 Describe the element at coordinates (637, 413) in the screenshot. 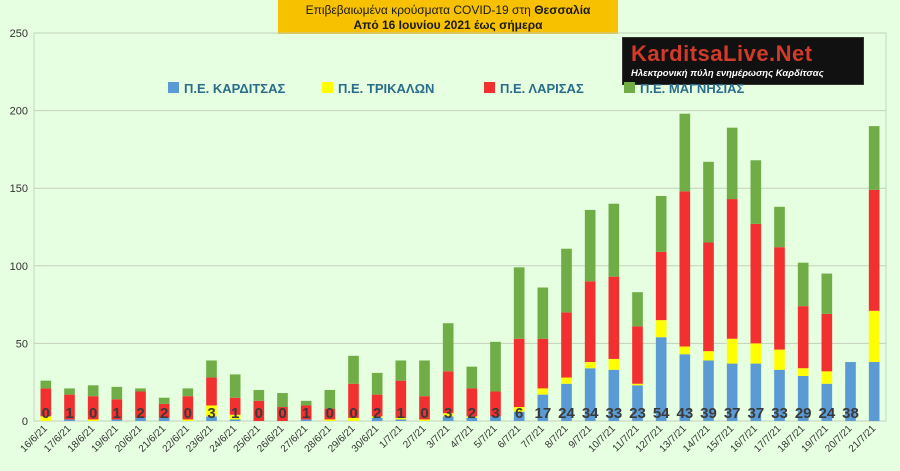

I see `data-label: 23` at that location.